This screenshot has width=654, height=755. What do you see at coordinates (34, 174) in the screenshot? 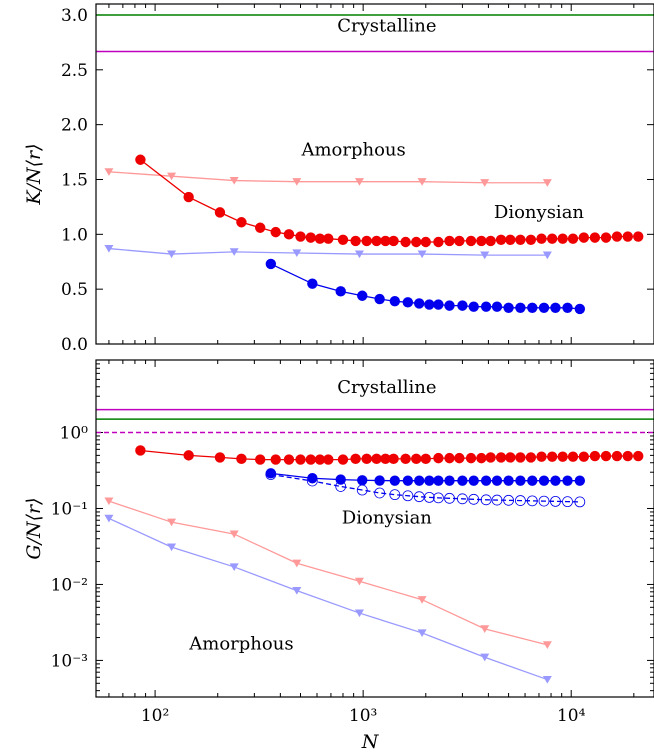
I see `y-axis-label: K/N⟨r⟩` at bounding box center [34, 174].